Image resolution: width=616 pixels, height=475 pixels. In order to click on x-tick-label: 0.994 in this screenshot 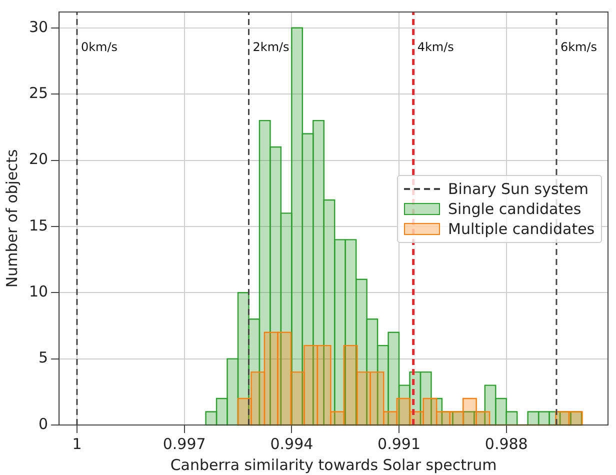, I will do `click(292, 443)`.